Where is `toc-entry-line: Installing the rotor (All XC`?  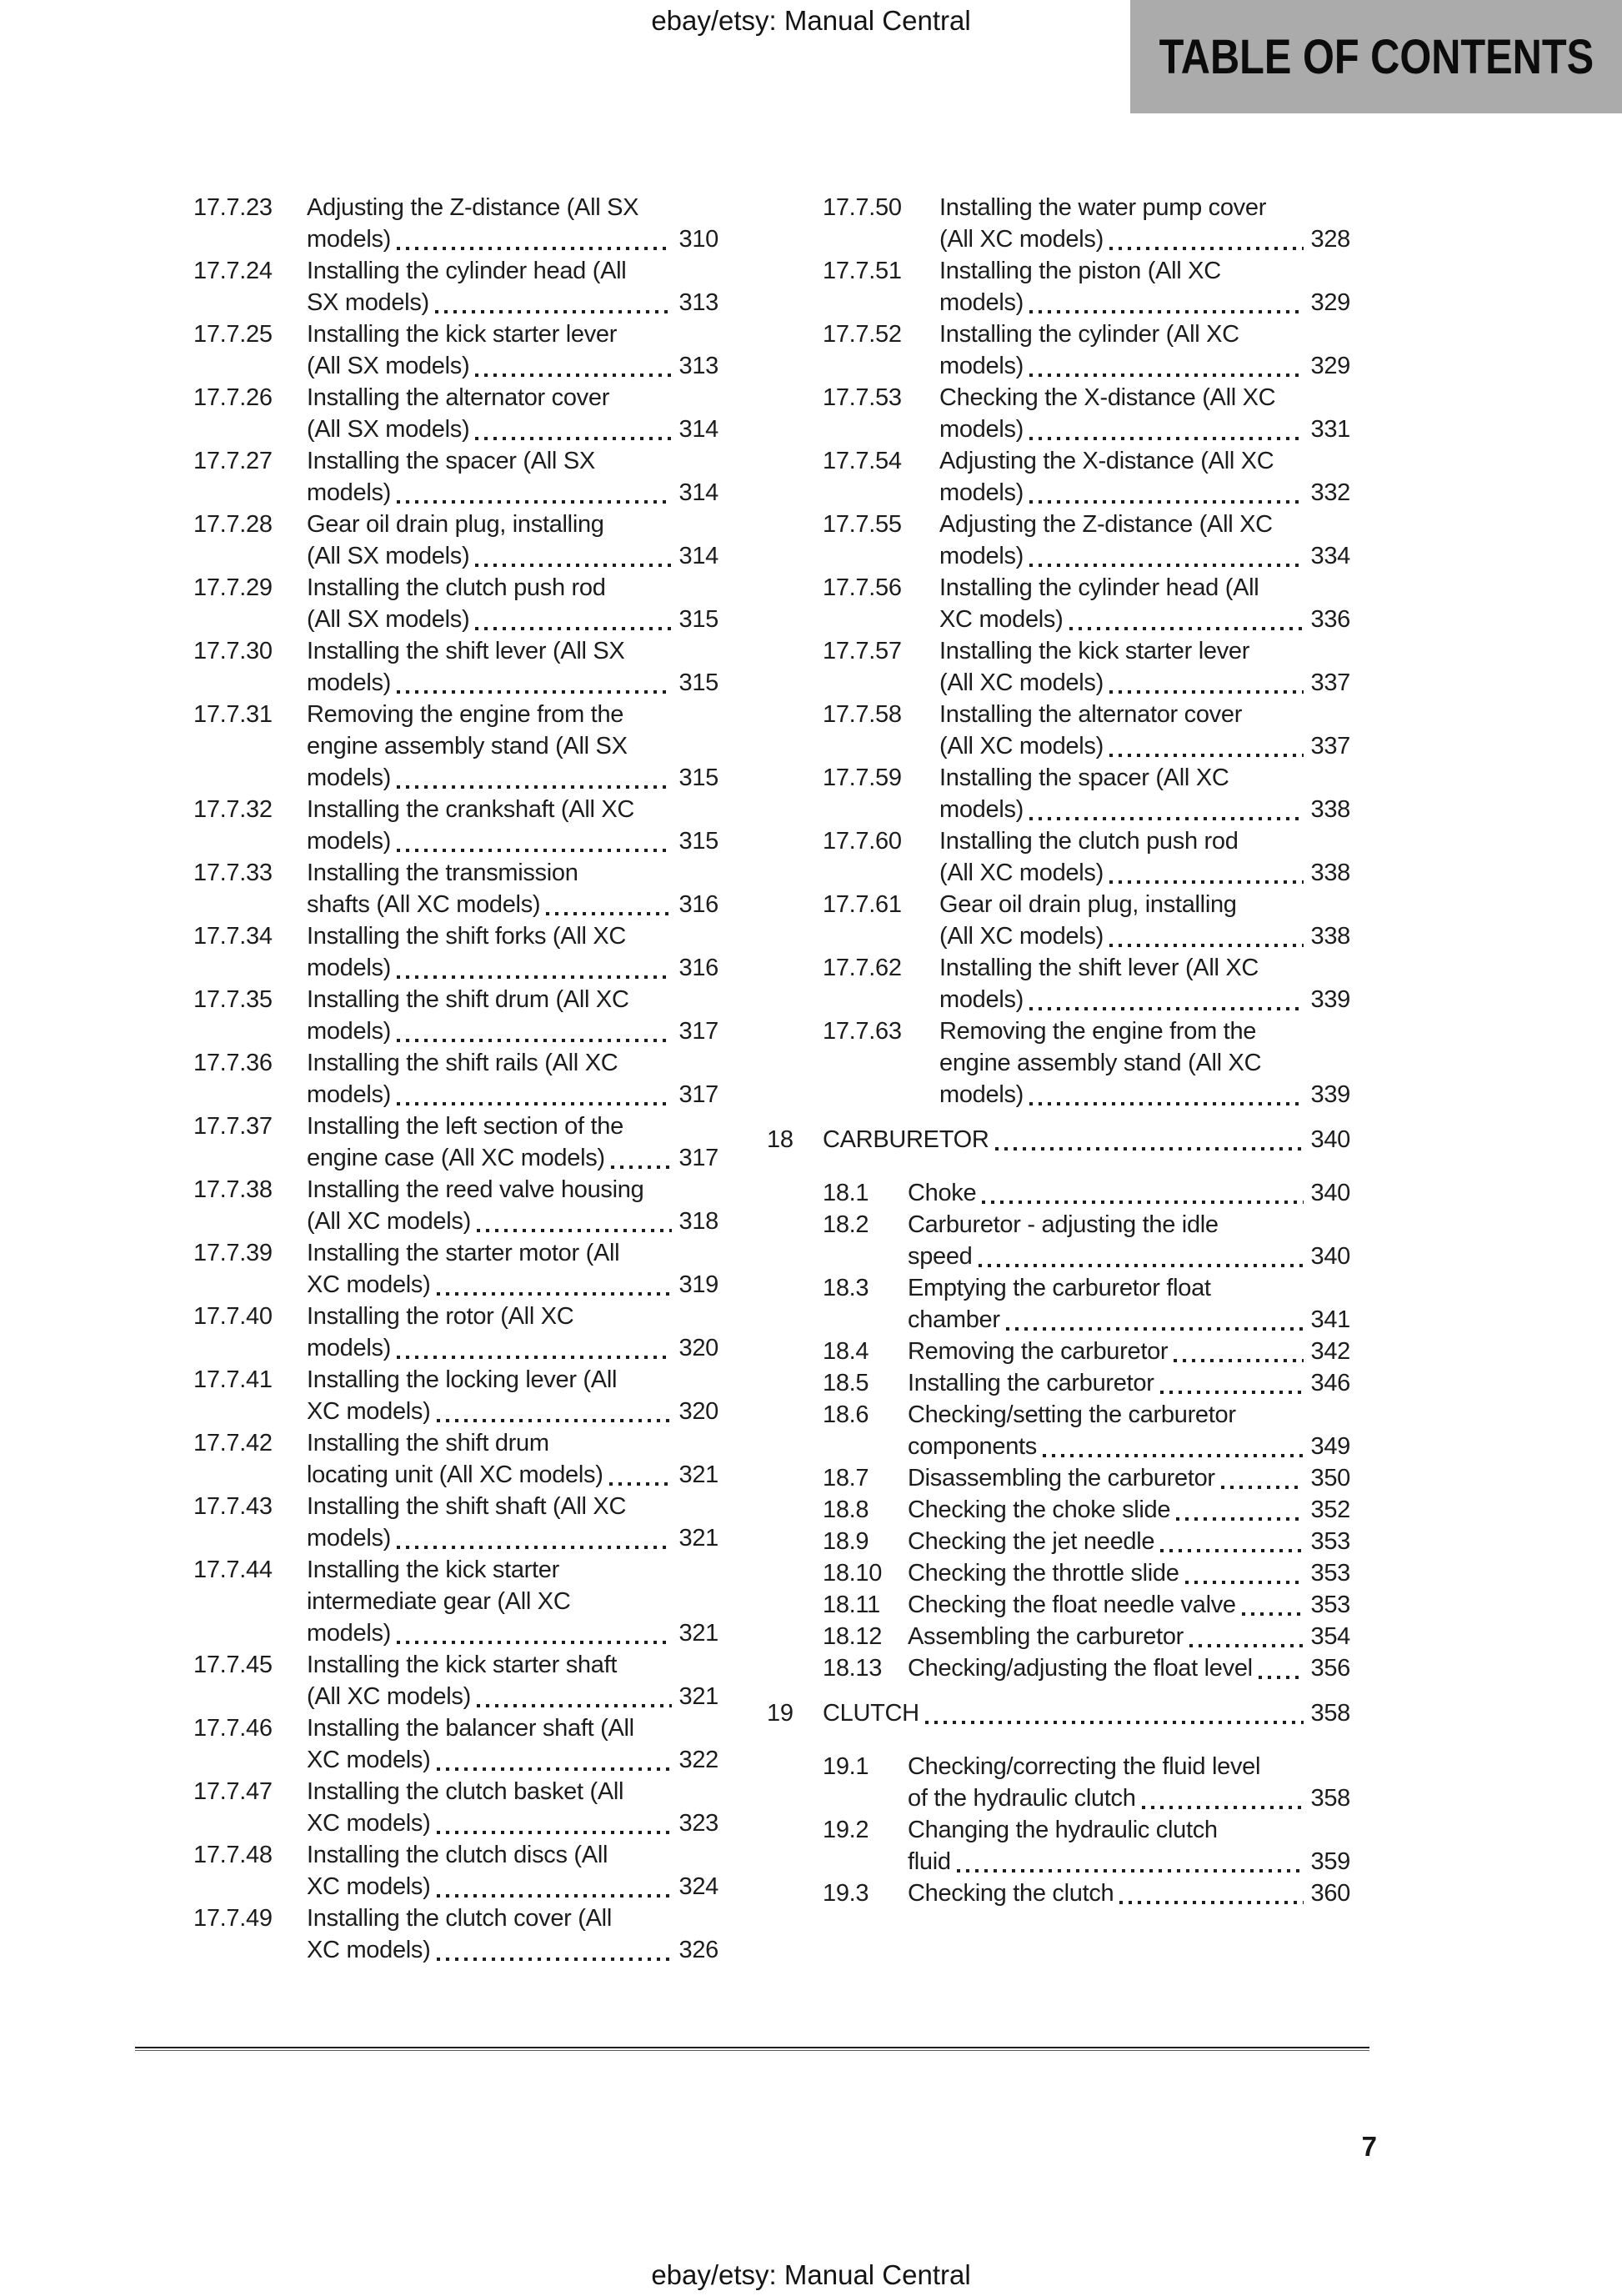
toc-entry-line: Installing the rotor (All XC is located at coordinates (512, 1317).